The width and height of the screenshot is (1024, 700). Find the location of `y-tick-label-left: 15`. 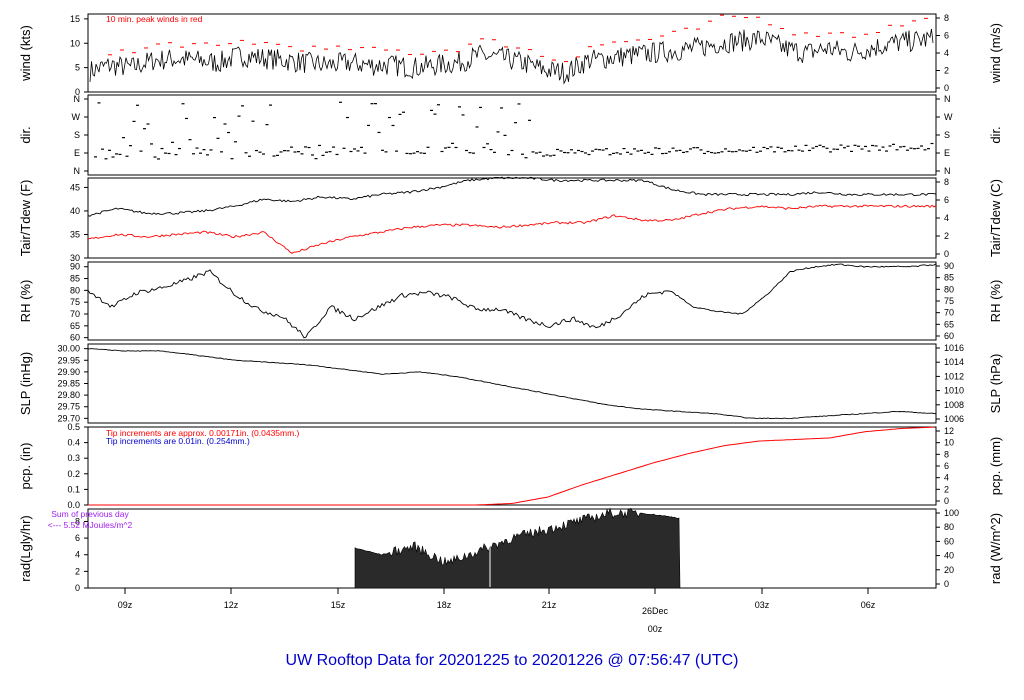

y-tick-label-left: 15 is located at coordinates (75, 19).